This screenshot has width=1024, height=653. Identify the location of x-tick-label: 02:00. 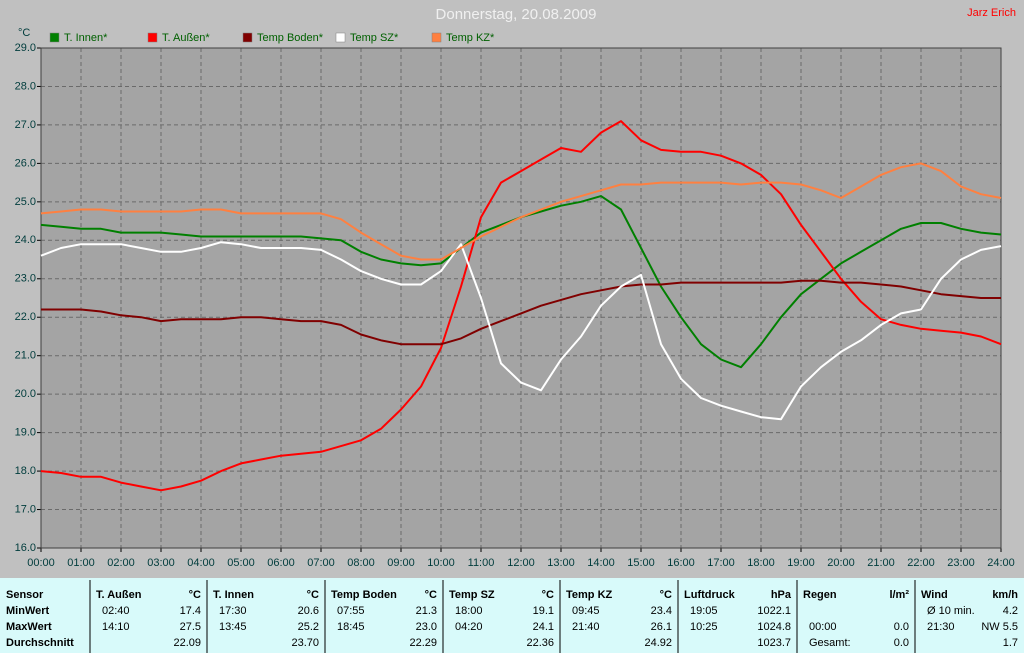
(121, 563).